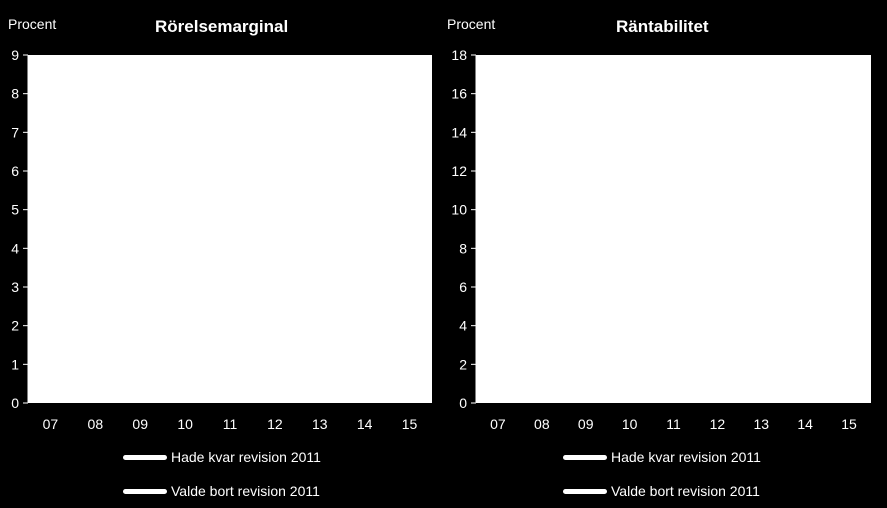 This screenshot has width=887, height=508. What do you see at coordinates (459, 94) in the screenshot?
I see `y-tick-label: 16` at bounding box center [459, 94].